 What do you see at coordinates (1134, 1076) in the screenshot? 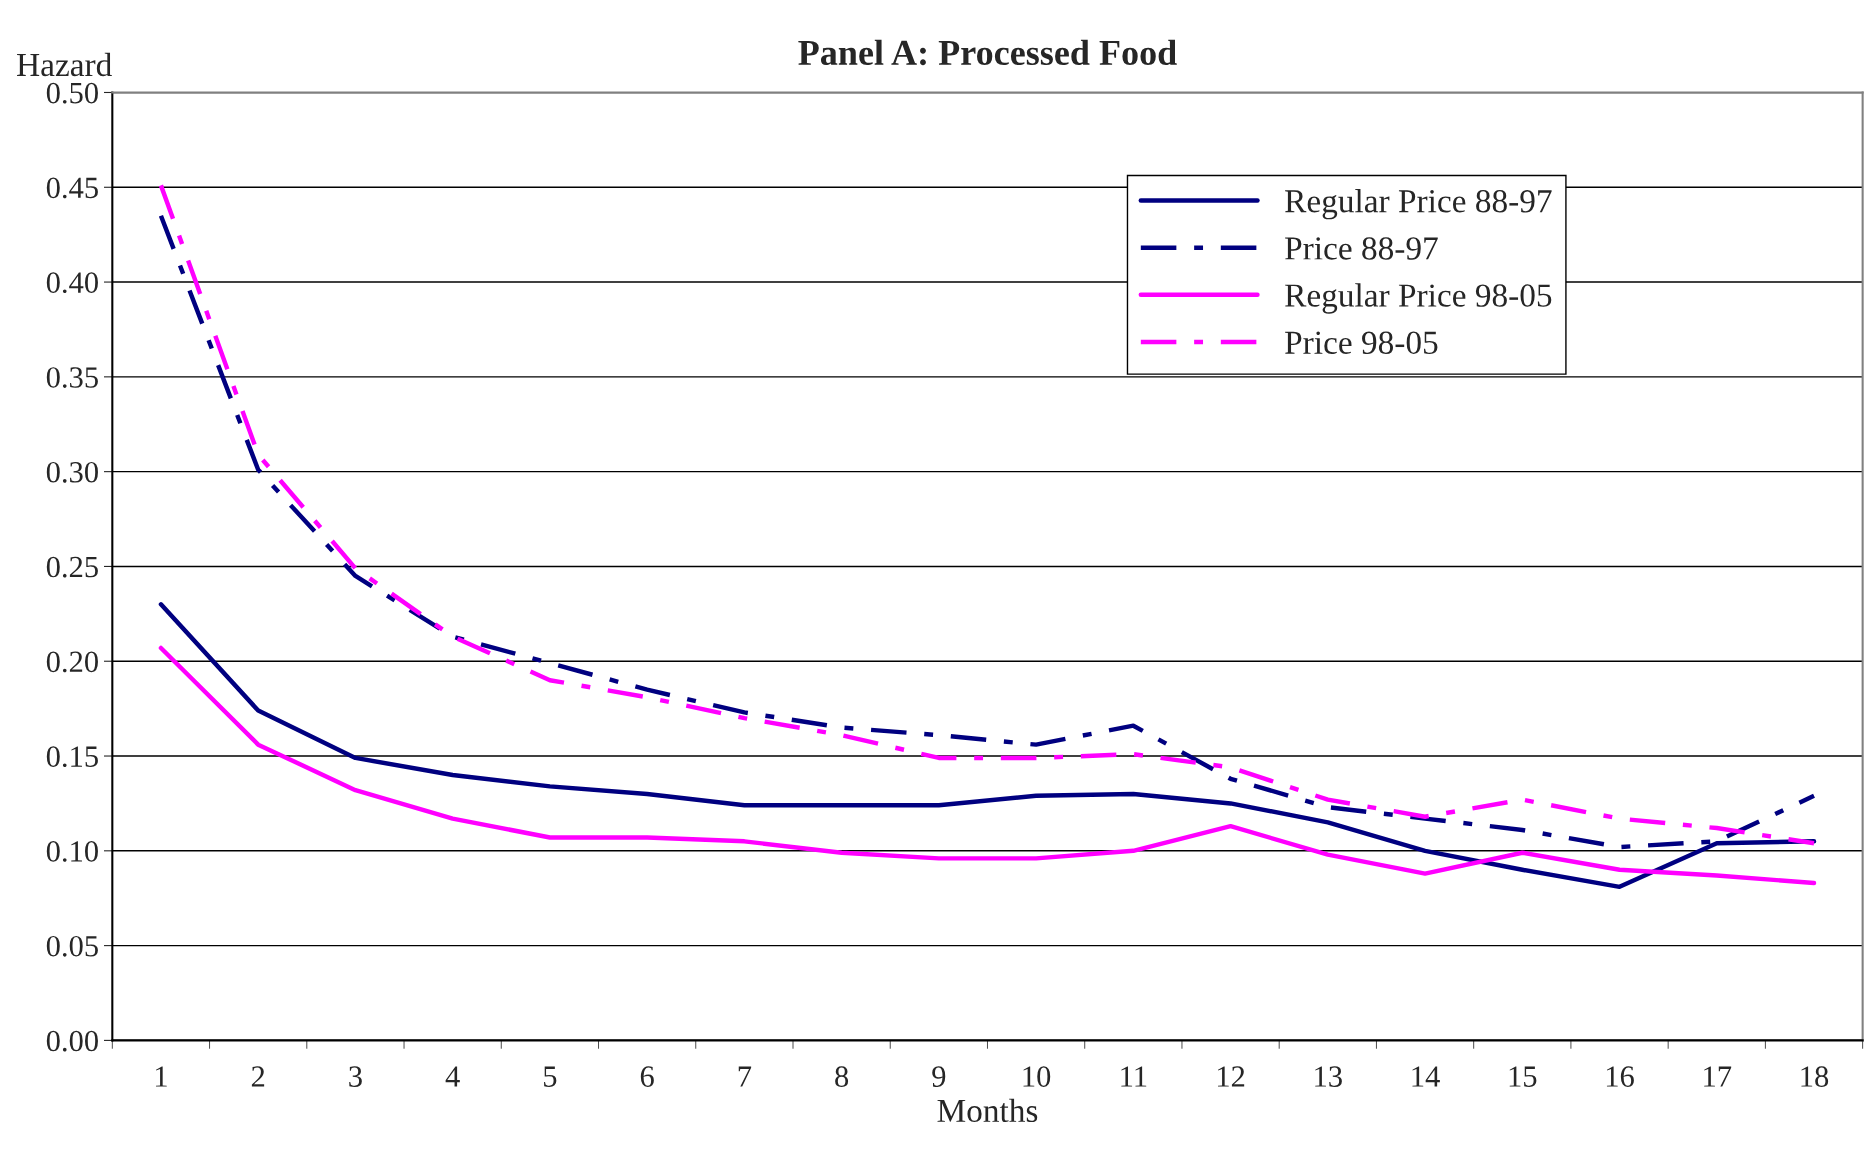
I see `x-tick-label: 11` at bounding box center [1134, 1076].